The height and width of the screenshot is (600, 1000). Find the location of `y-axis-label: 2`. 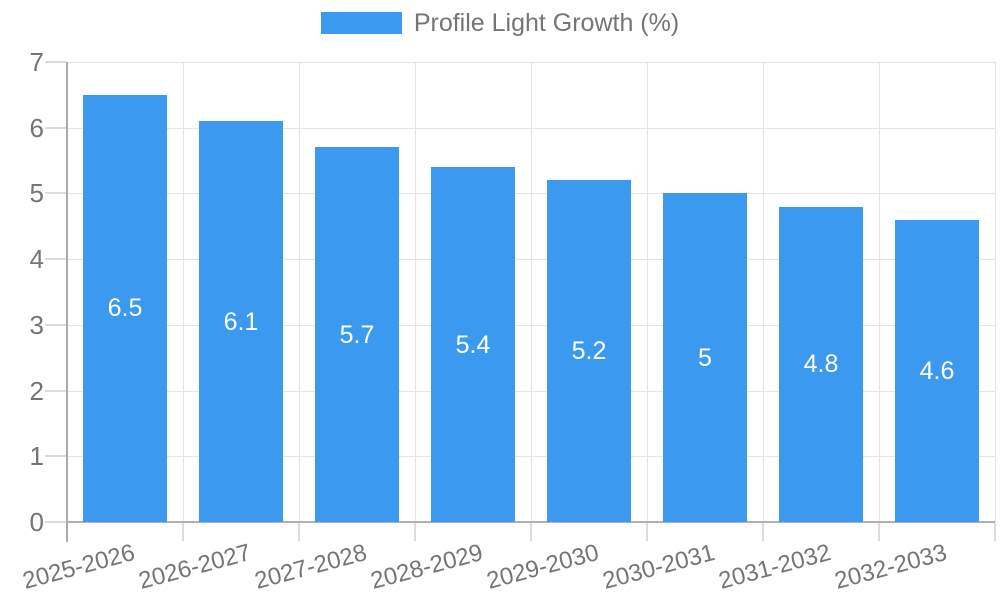

y-axis-label: 2 is located at coordinates (36, 391).